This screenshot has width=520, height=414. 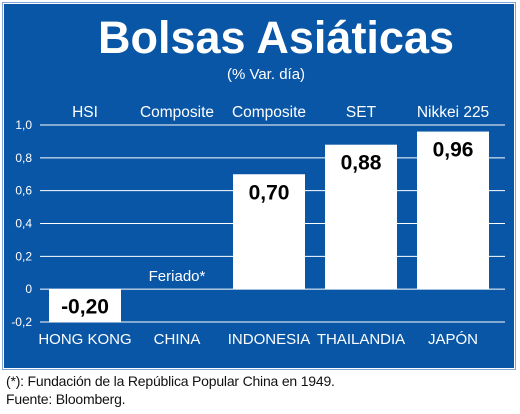 I want to click on category-label: INDONESIA, so click(x=269, y=339).